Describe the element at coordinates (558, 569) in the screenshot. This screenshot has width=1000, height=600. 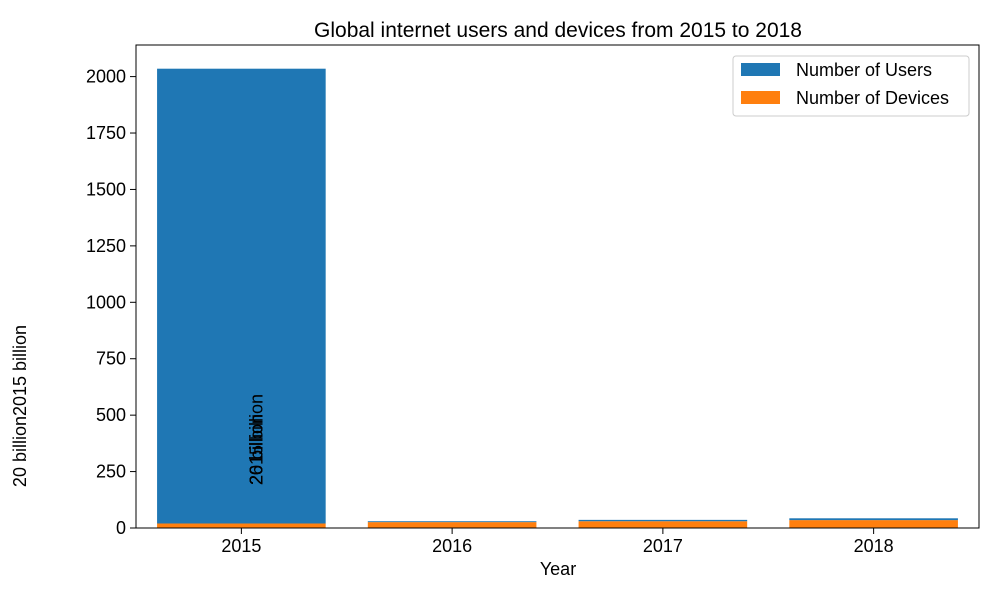
I see `x-axis-label: Year` at that location.